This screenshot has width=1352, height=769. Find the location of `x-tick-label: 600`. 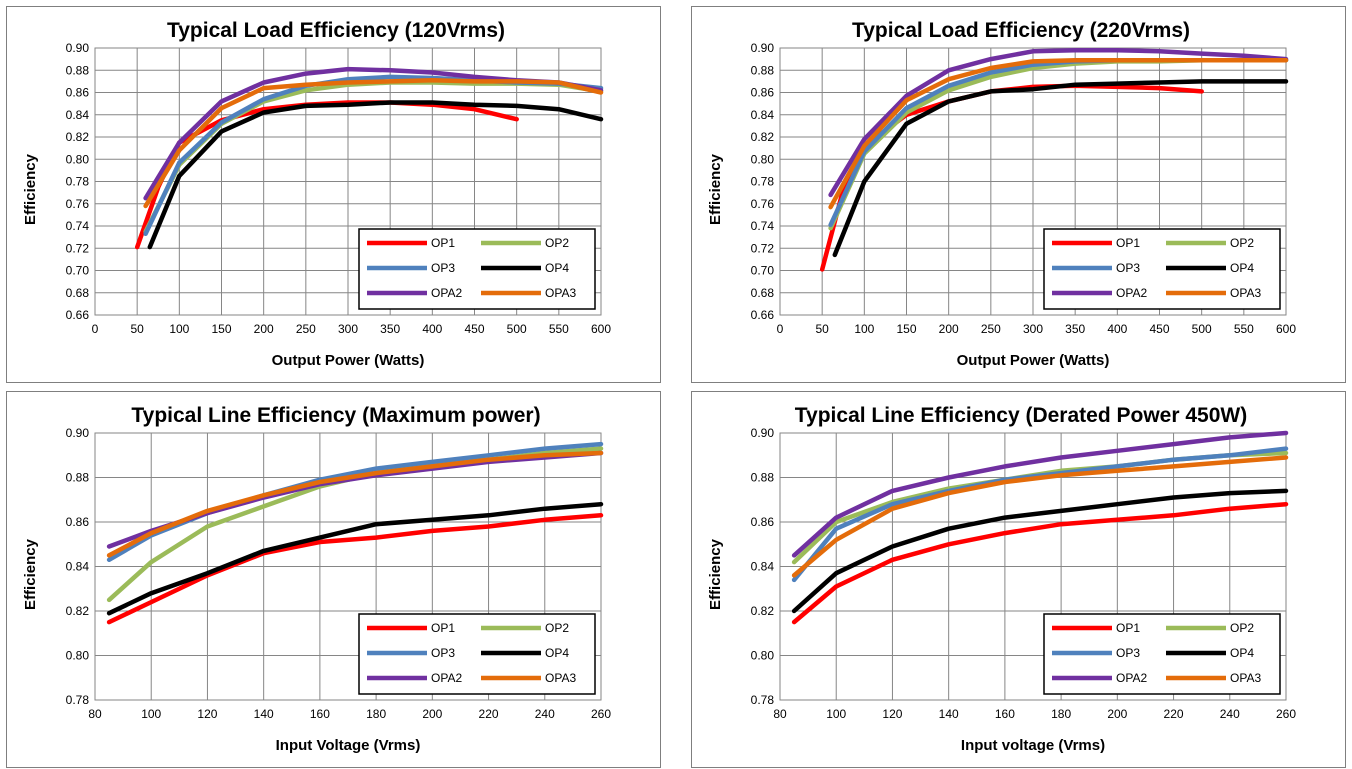

x-tick-label: 600 is located at coordinates (1286, 329).